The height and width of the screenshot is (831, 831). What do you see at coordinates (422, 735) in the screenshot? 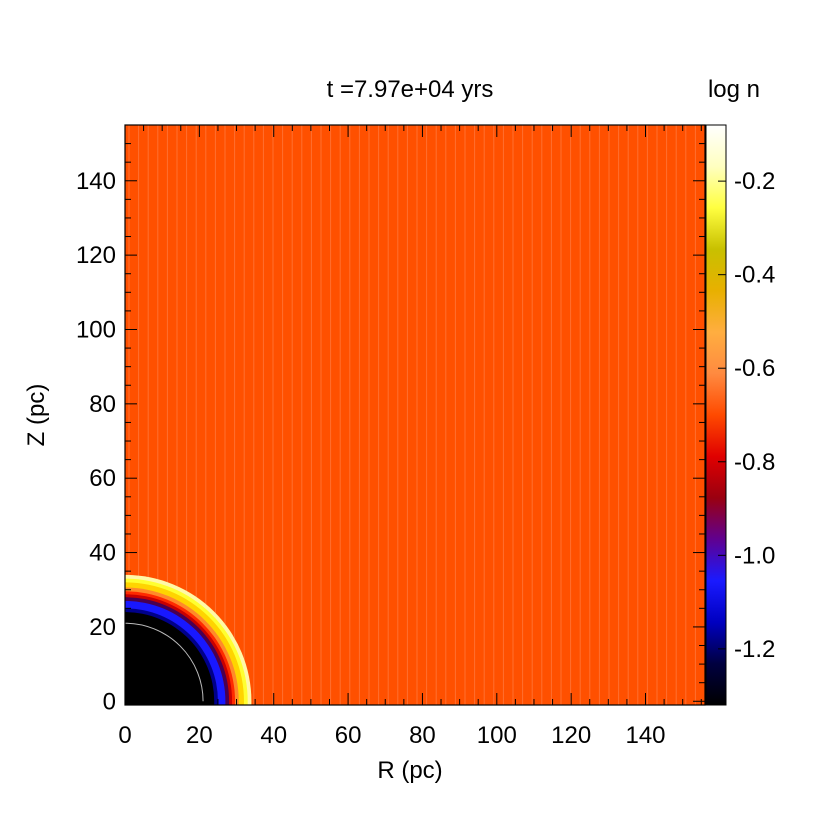
I see `x-tick-label: 80` at bounding box center [422, 735].